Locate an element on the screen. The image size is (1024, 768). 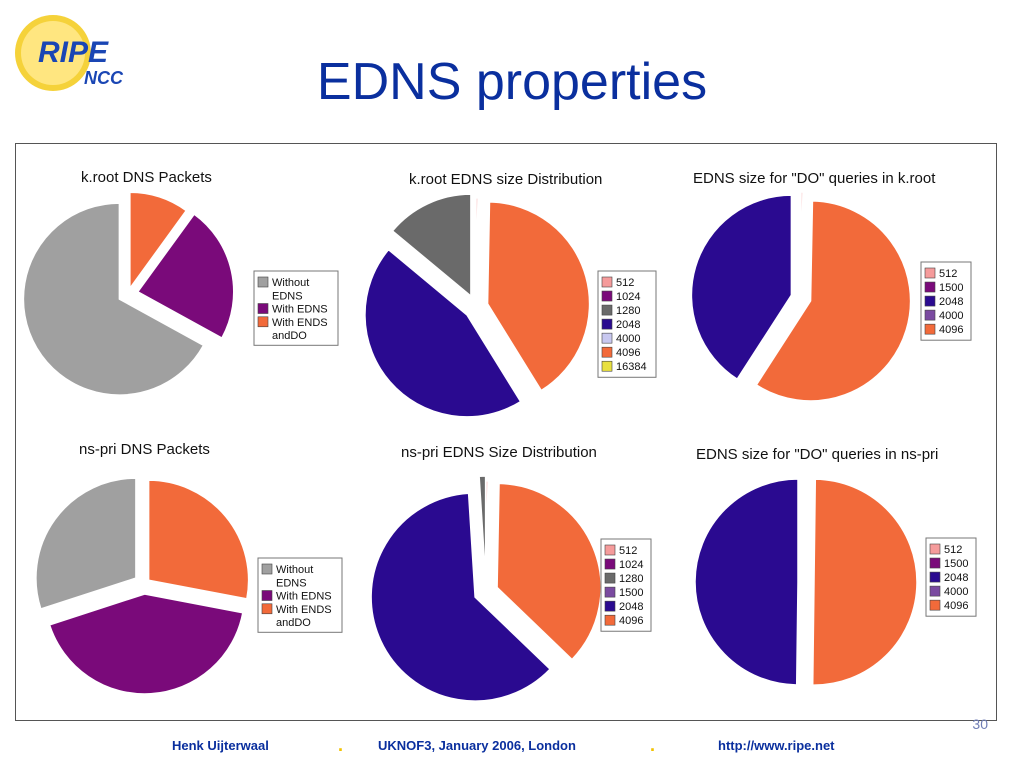
chart-title: EDNS size for "DO" queries in k.root is located at coordinates (814, 178).